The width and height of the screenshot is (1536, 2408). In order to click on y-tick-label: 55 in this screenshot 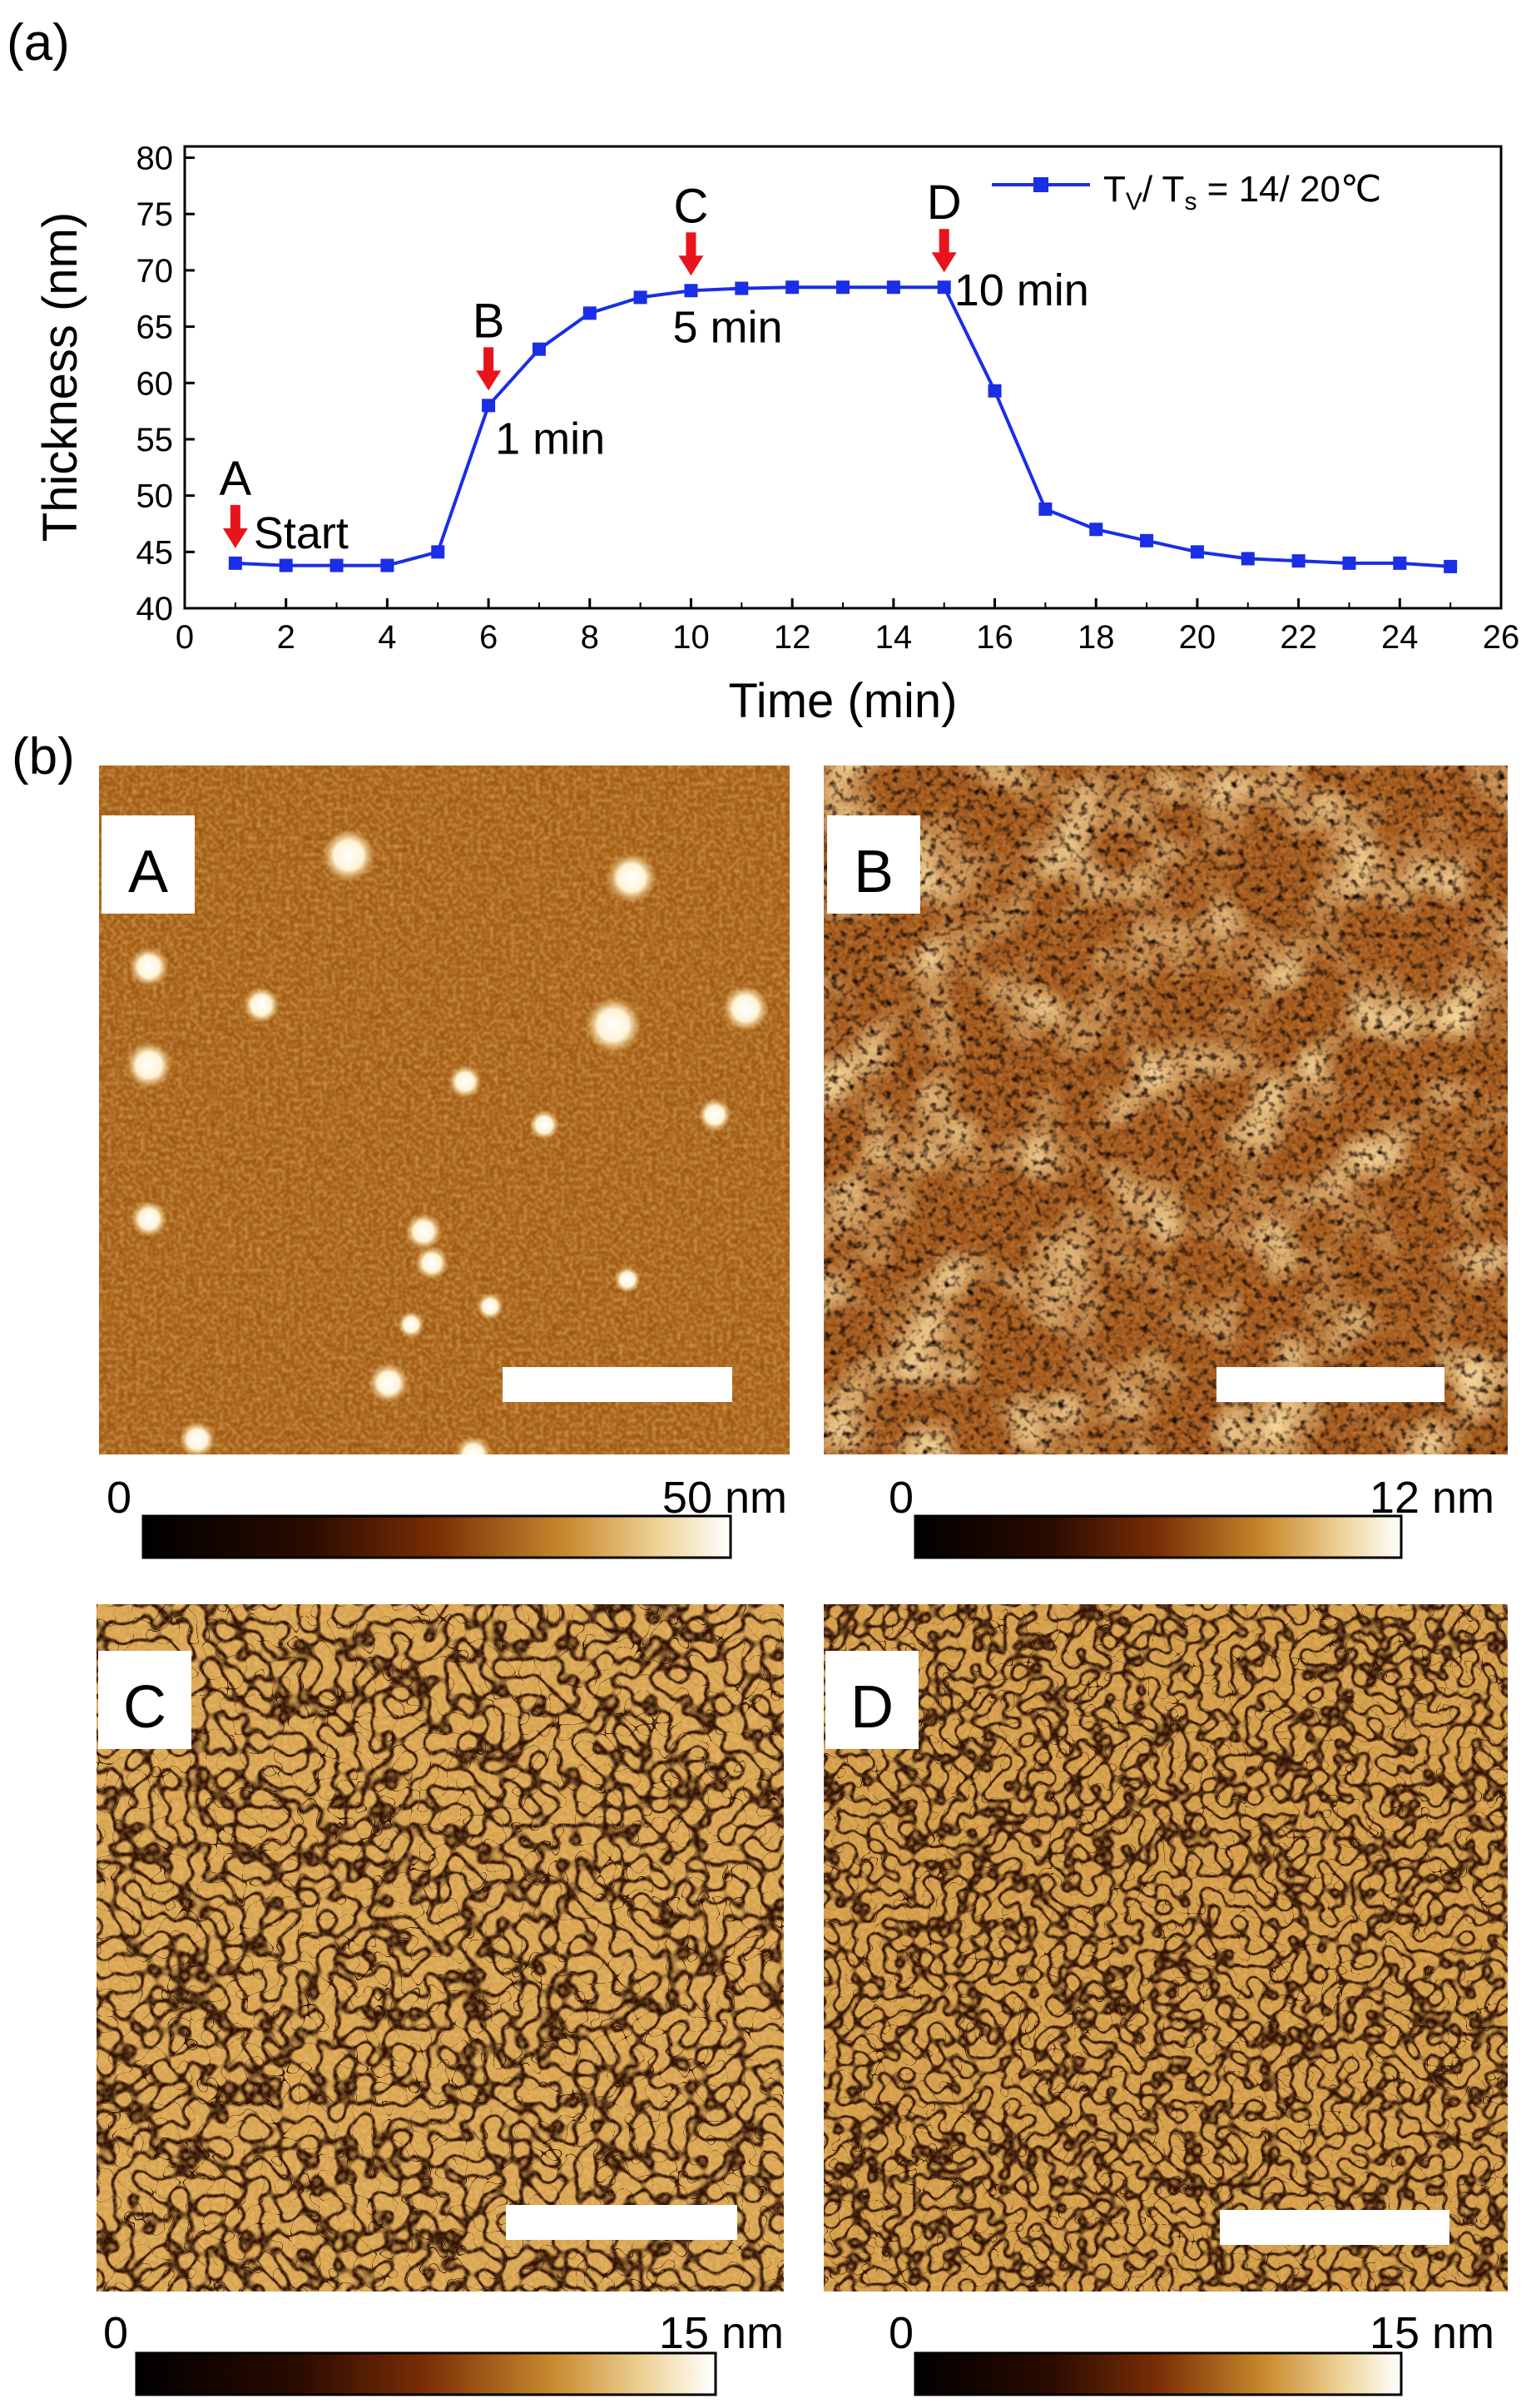, I will do `click(155, 440)`.